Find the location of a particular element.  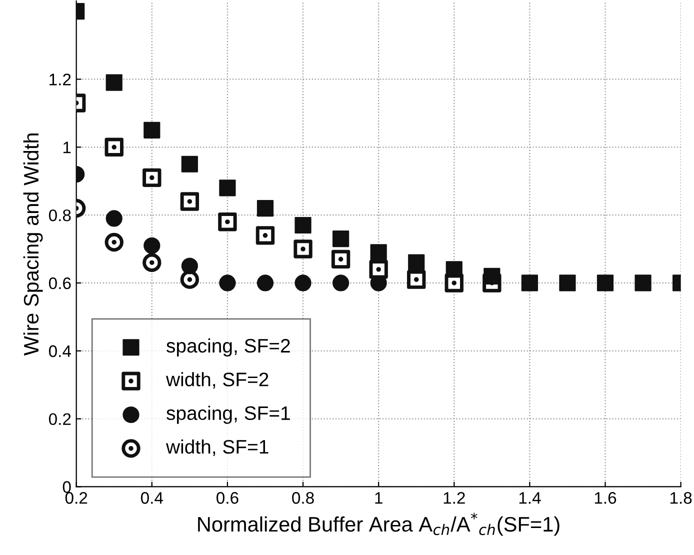

x-tick-label: 0.8 is located at coordinates (303, 498).